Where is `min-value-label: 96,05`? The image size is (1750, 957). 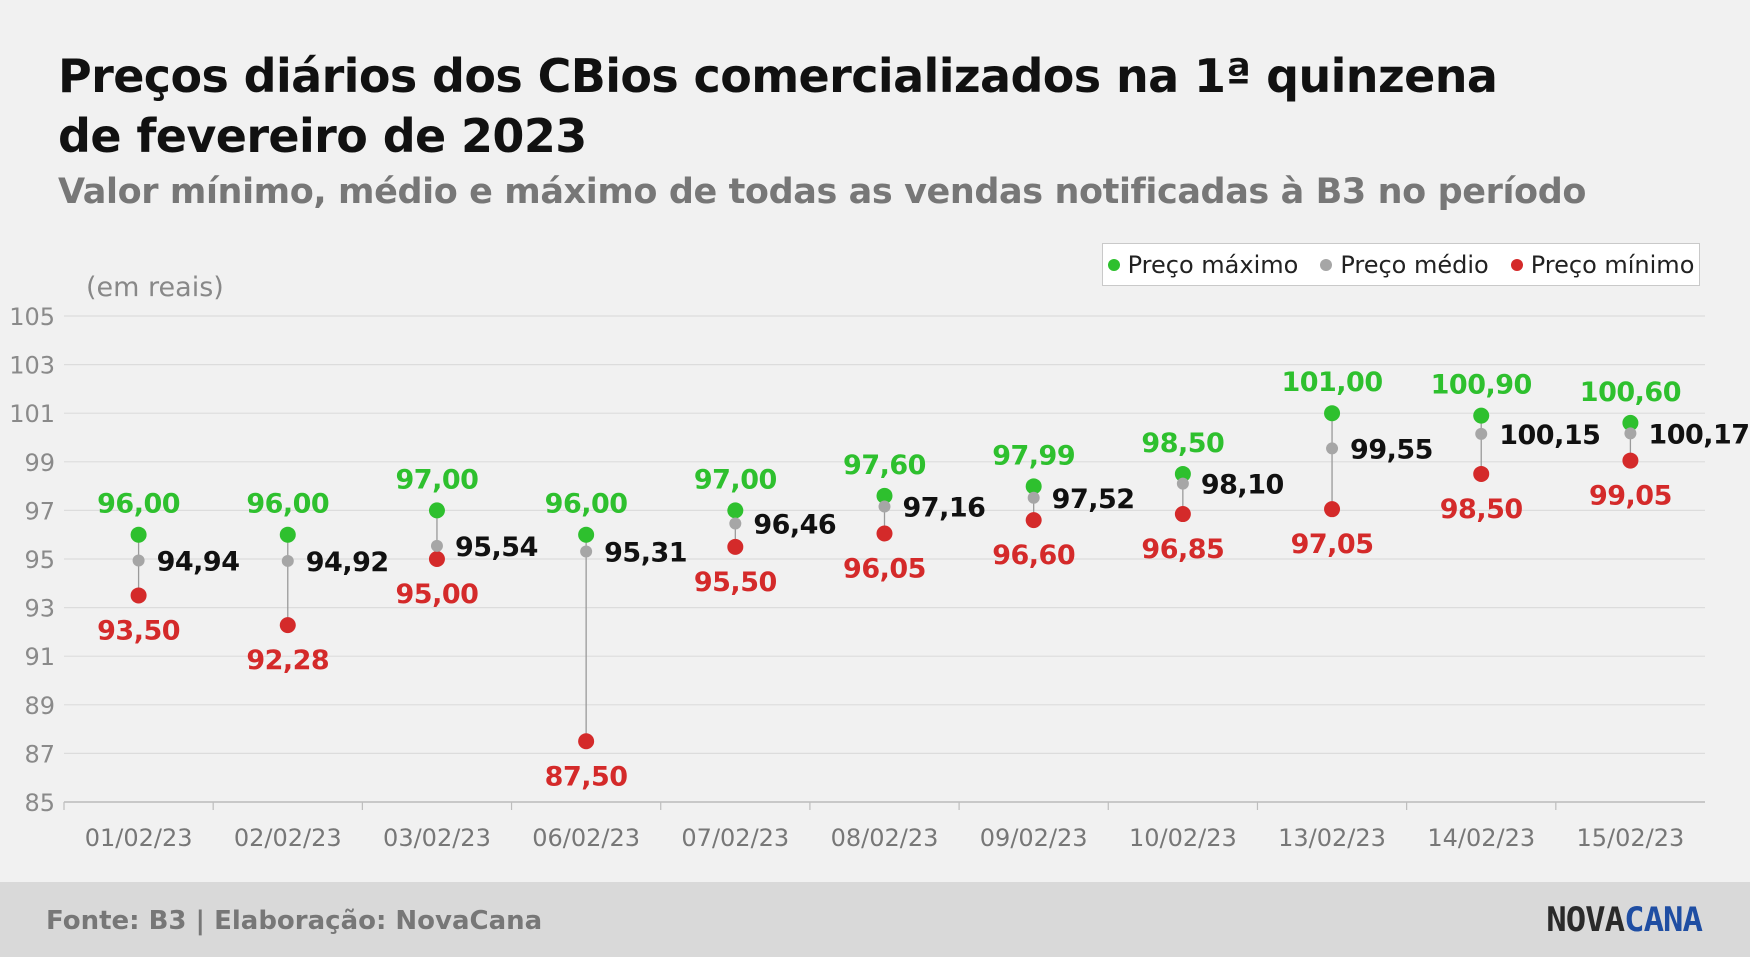
min-value-label: 96,05 is located at coordinates (884, 568).